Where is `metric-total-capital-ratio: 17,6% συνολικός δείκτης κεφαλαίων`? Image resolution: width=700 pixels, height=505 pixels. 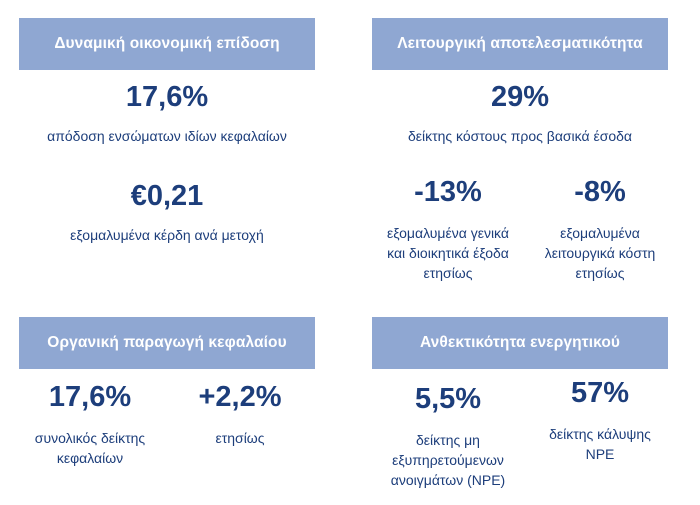
metric-total-capital-ratio: 17,6% συνολικός δείκτης κεφαλαίων is located at coordinates (90, 424).